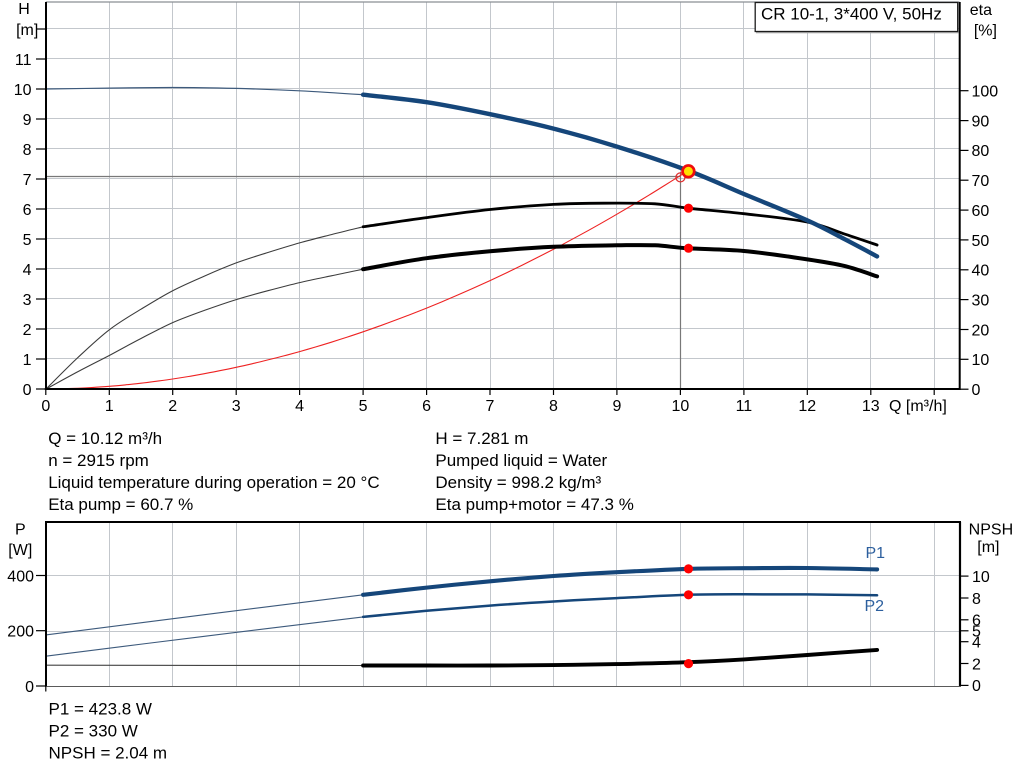  What do you see at coordinates (98, 460) in the screenshot?
I see `svg-text: n = 2915 rpm` at bounding box center [98, 460].